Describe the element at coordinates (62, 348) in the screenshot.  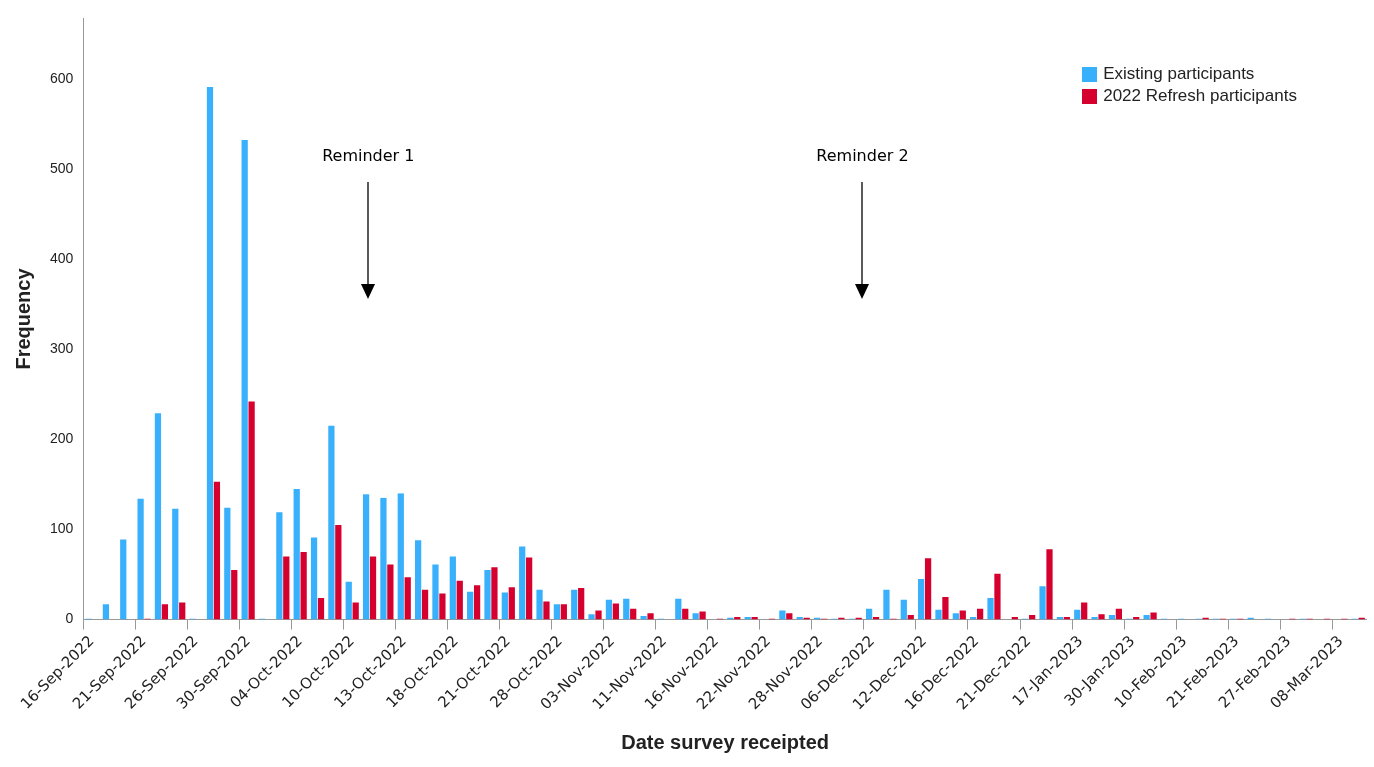
I see `y-tick-label: 300` at that location.